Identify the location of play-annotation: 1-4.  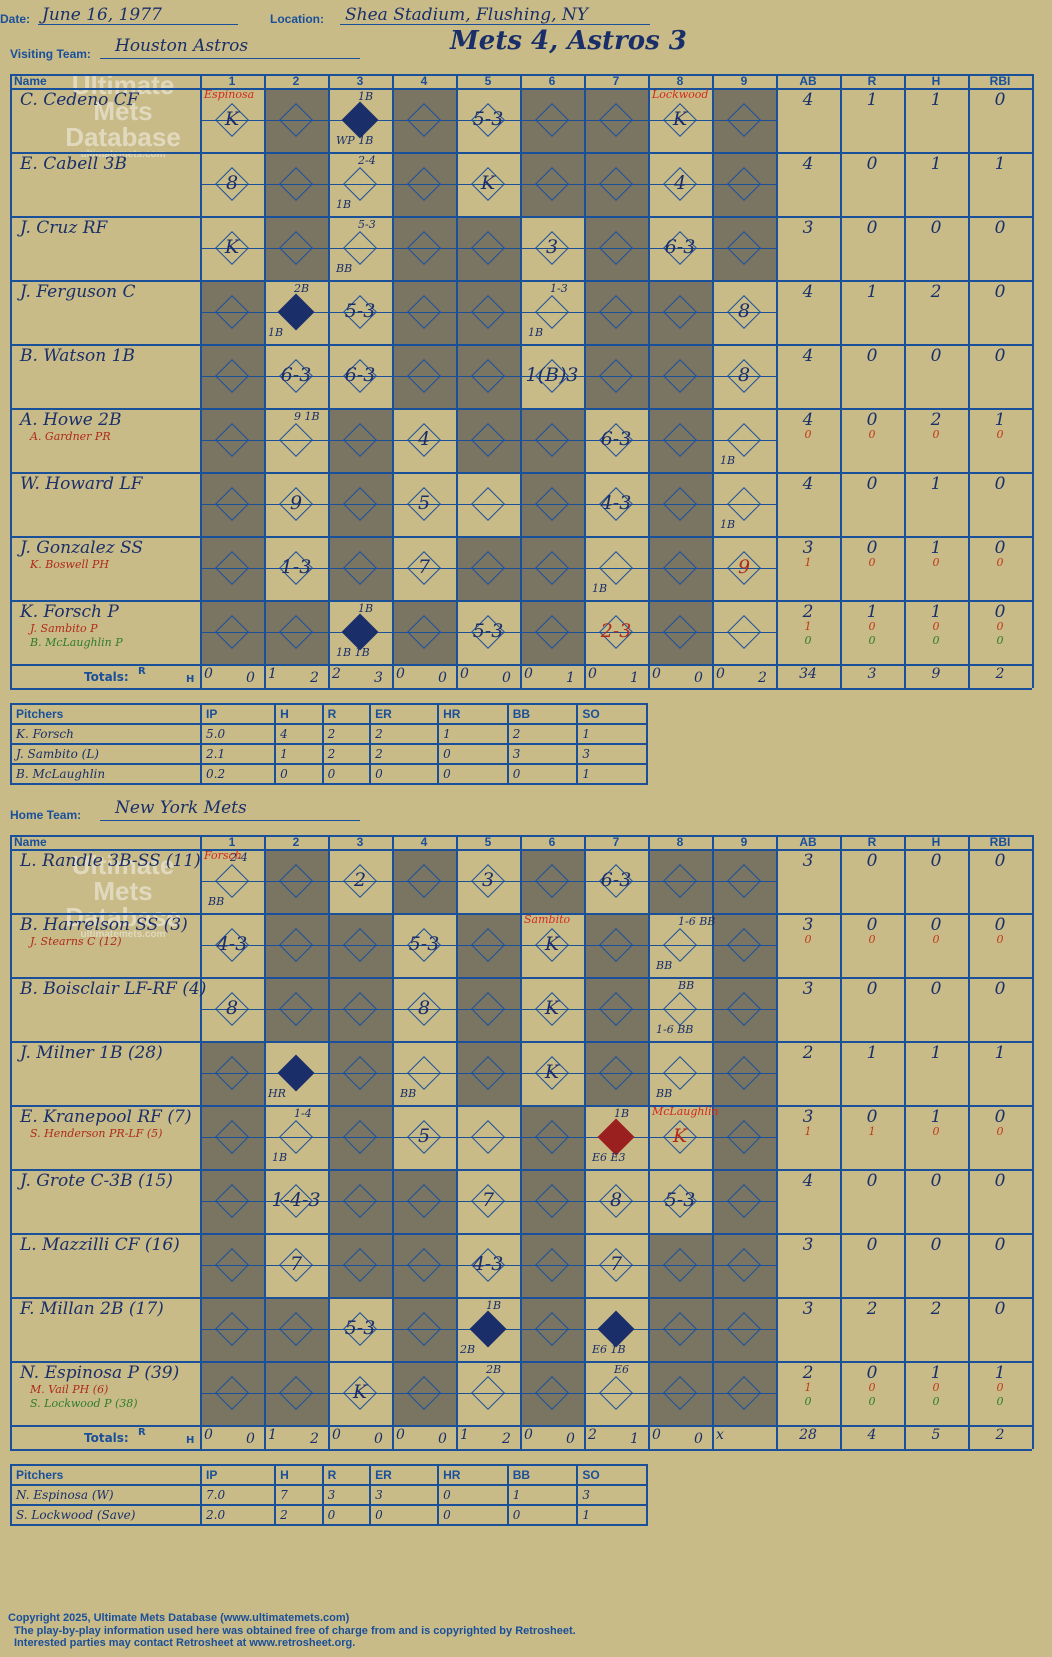
(303, 1113).